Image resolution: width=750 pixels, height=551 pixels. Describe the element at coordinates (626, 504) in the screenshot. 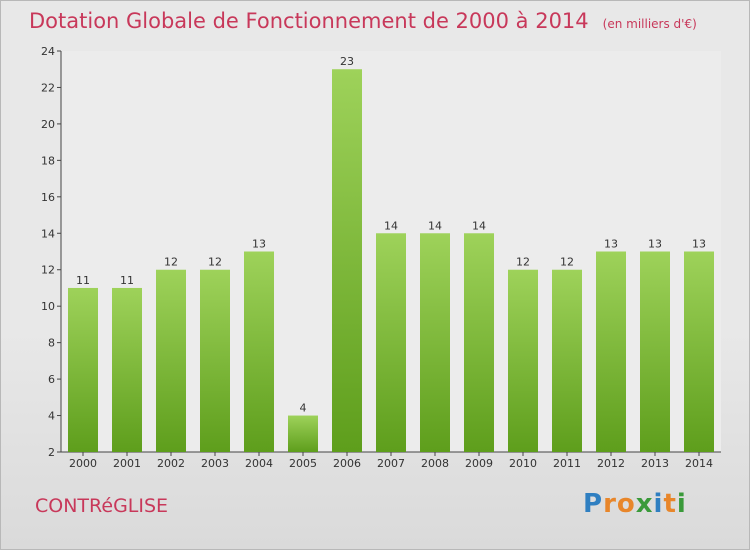

I see `logo-letter: o` at that location.